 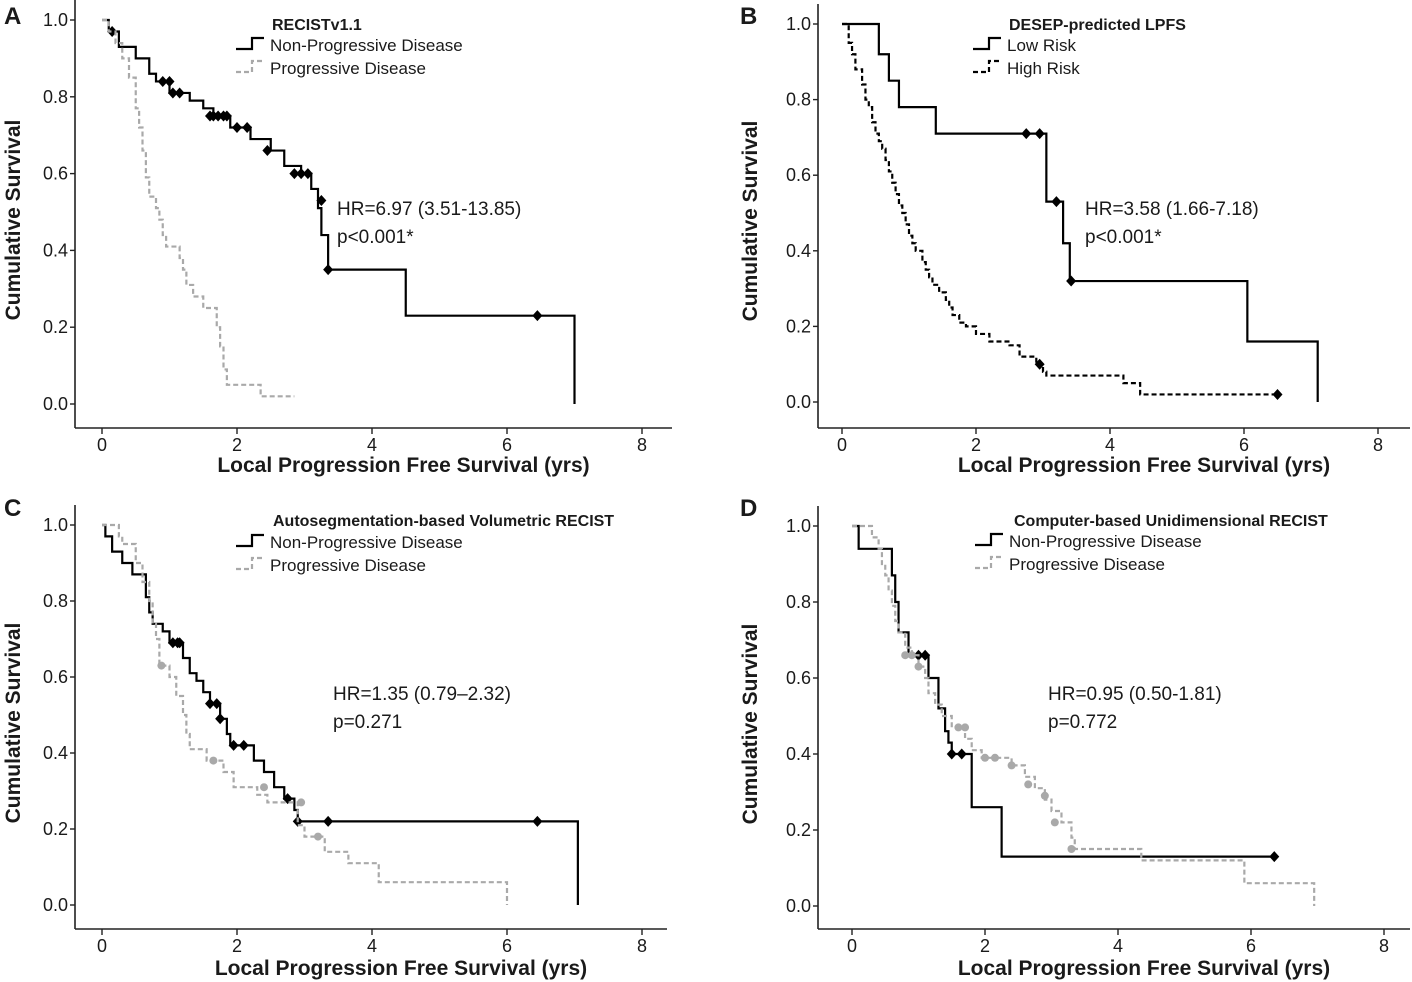 What do you see at coordinates (12, 16) in the screenshot?
I see `panel-letter: A` at bounding box center [12, 16].